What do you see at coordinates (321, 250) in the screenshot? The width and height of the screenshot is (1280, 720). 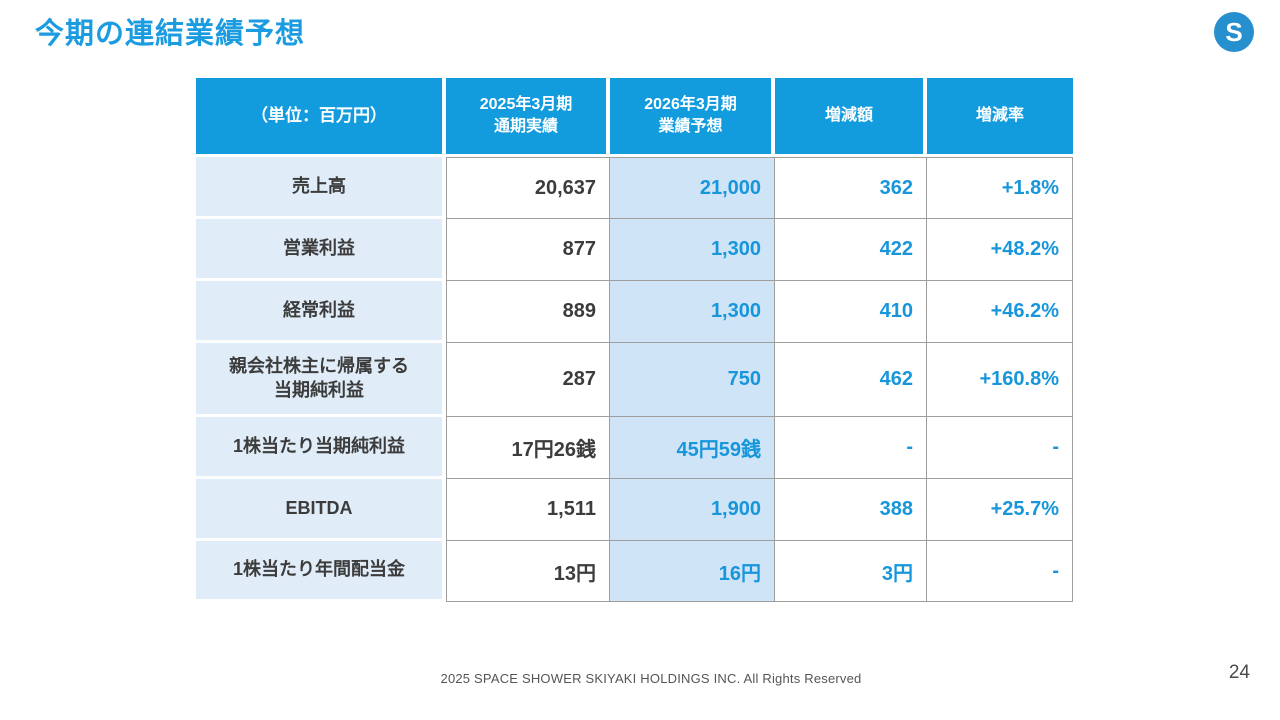 I see `row-label-operating-profit: 営業利益` at bounding box center [321, 250].